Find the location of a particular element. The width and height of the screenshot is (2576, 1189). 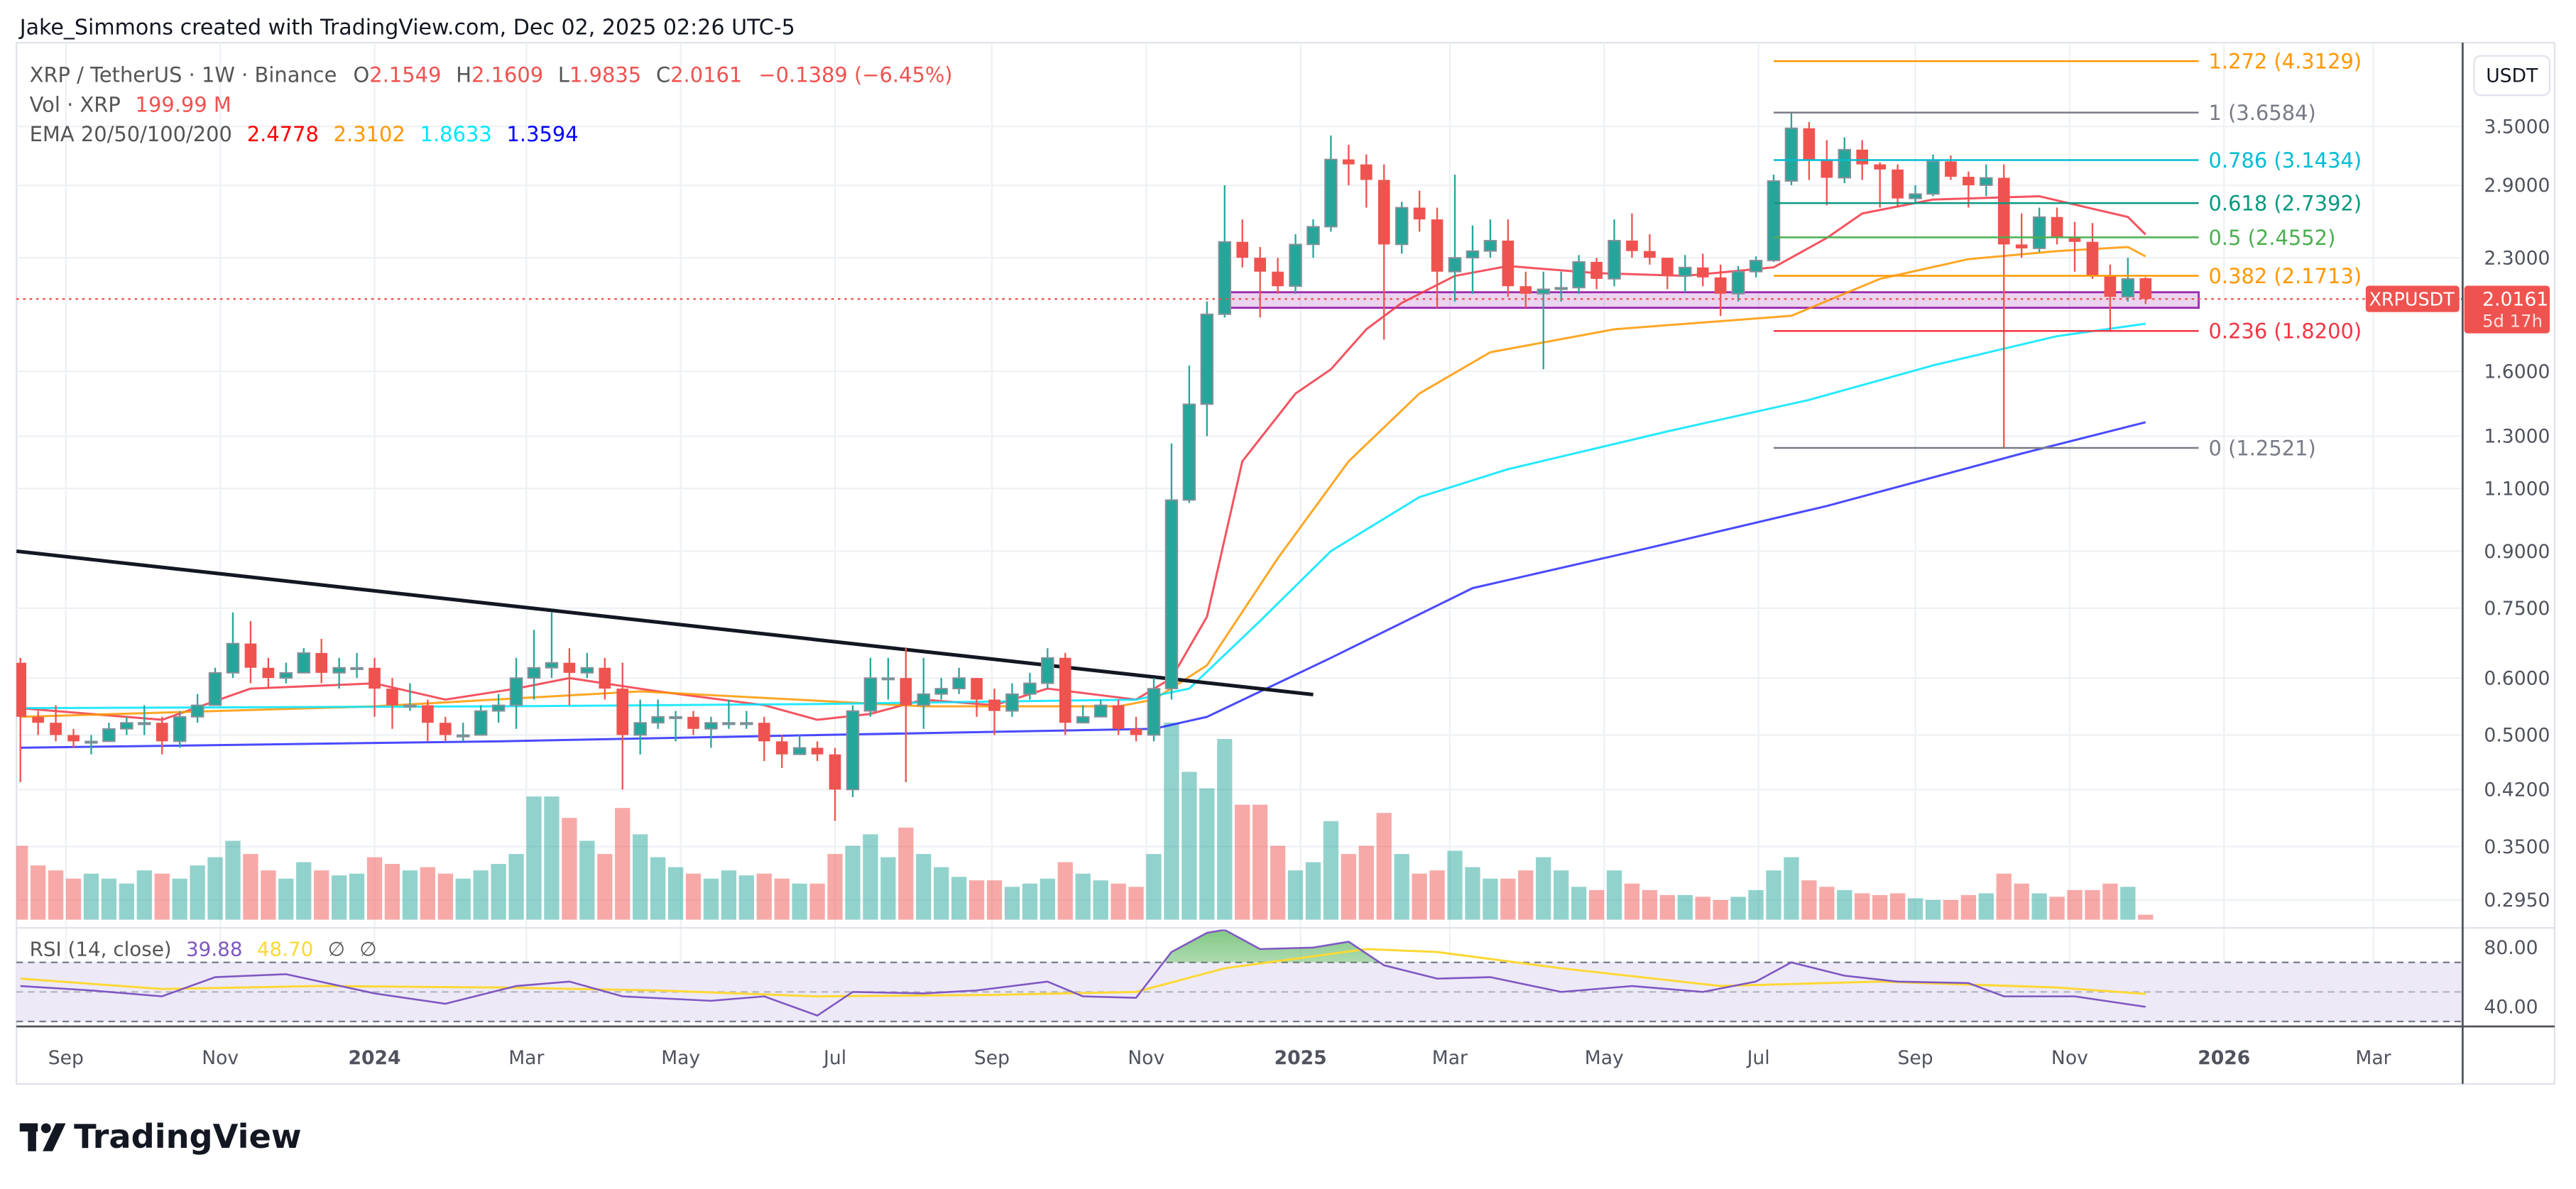

rsi-extra-2: ∅ is located at coordinates (367, 948).